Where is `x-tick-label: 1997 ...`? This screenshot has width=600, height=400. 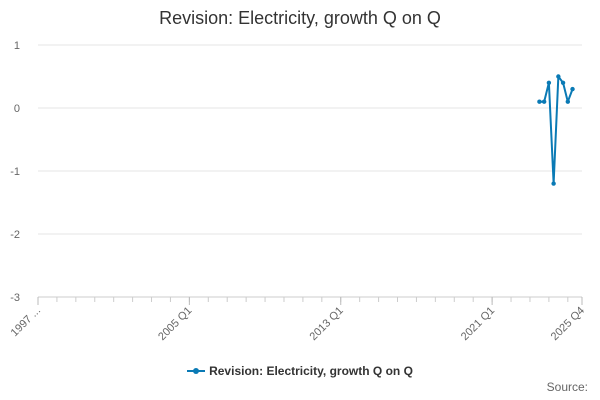 x-tick-label: 1997 ... is located at coordinates (26, 322).